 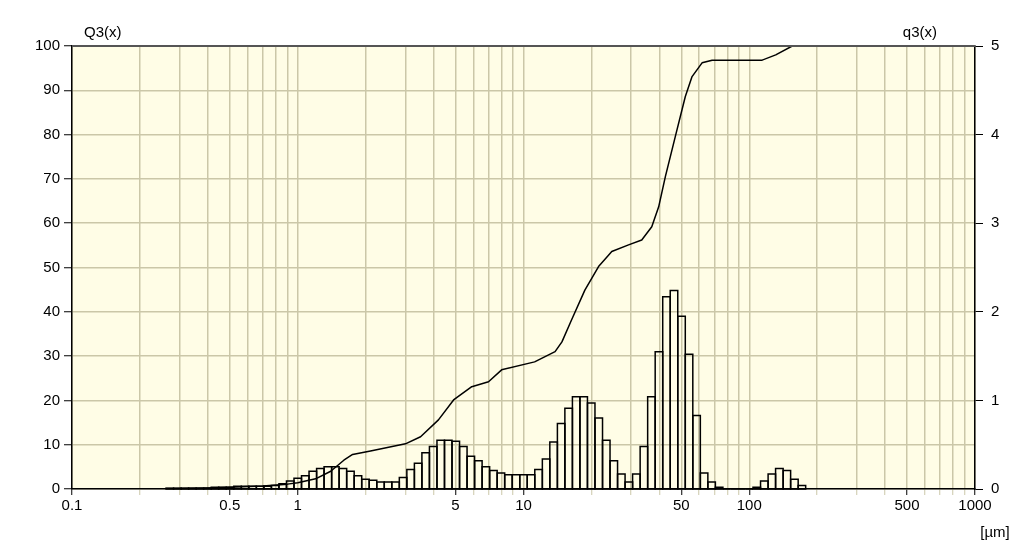 I want to click on y-tick-label: 70, so click(x=51, y=178).